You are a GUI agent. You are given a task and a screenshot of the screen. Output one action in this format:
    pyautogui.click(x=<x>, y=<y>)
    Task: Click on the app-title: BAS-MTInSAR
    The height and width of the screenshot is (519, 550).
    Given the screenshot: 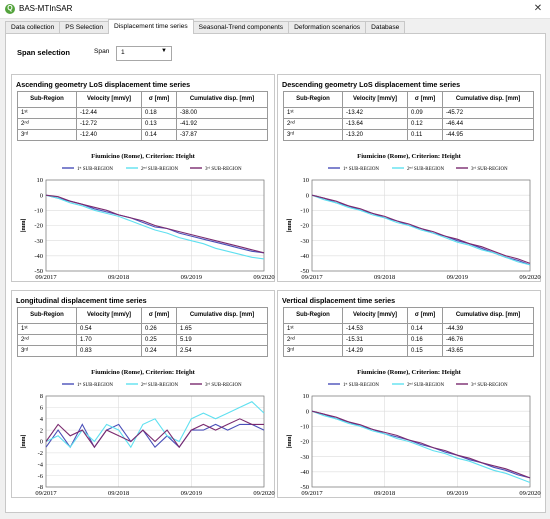 What is the action you would take?
    pyautogui.click(x=46, y=8)
    